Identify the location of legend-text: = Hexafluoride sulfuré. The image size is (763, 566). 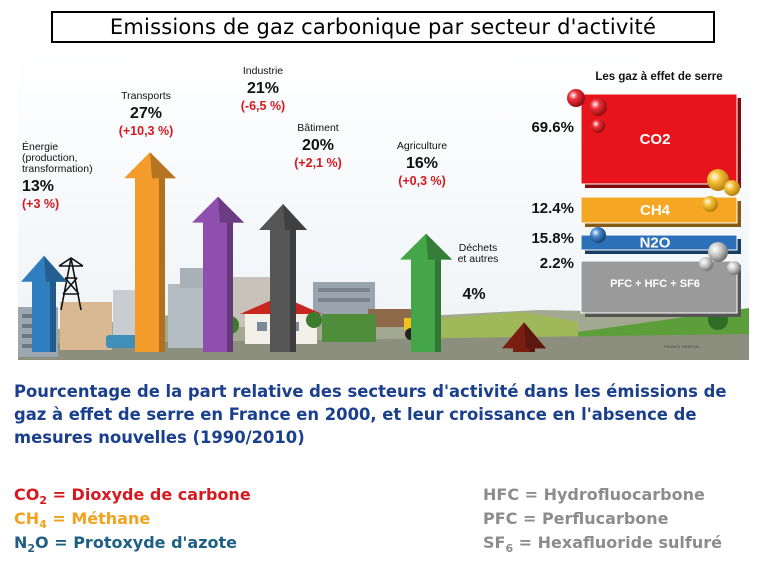
(617, 542).